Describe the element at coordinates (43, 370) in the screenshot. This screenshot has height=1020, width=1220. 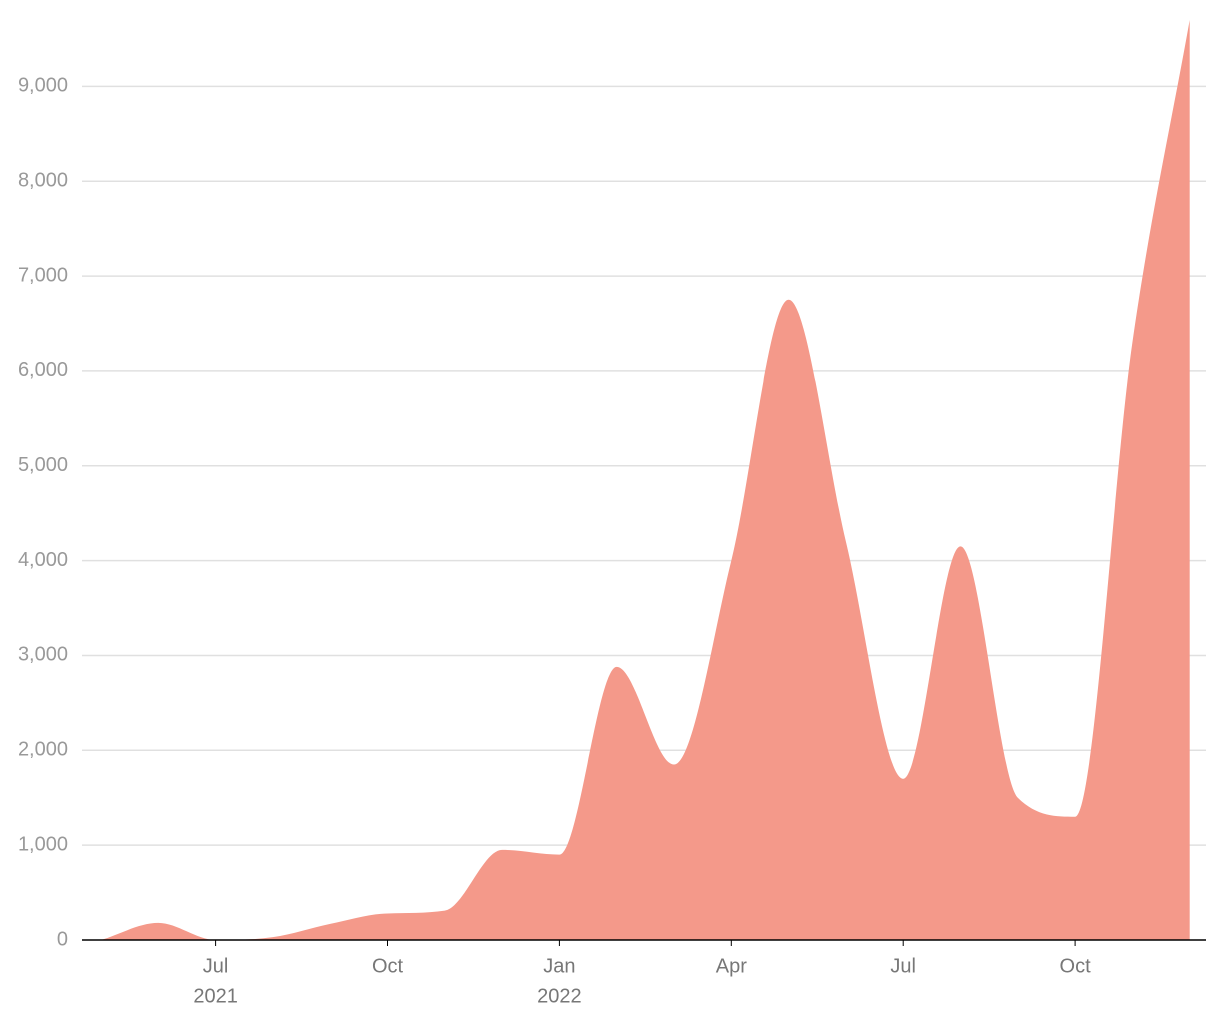
I see `y-tick-label: 6,000` at that location.